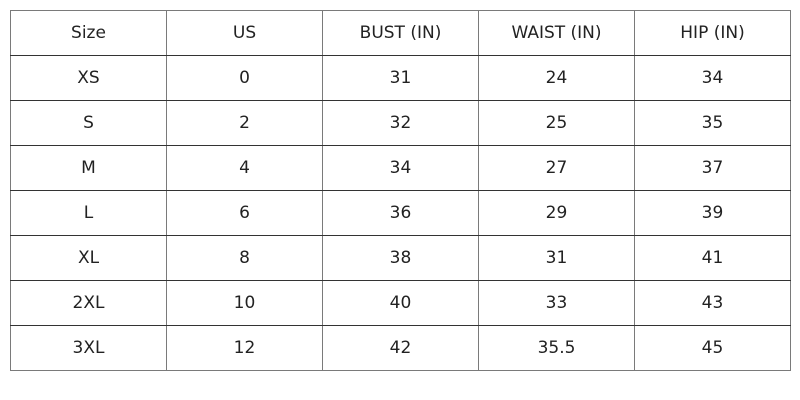 The height and width of the screenshot is (400, 800). I want to click on table-cell: 32, so click(400, 123).